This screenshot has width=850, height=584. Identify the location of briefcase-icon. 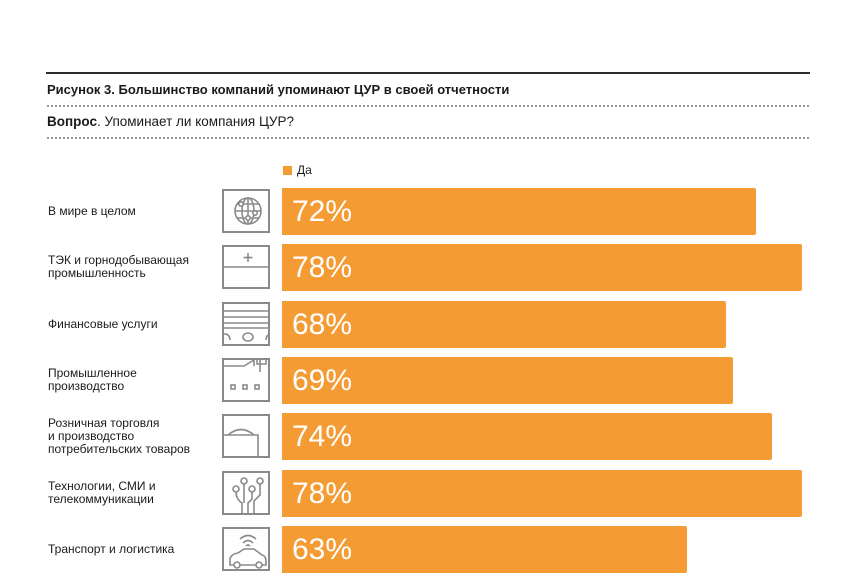
(246, 267).